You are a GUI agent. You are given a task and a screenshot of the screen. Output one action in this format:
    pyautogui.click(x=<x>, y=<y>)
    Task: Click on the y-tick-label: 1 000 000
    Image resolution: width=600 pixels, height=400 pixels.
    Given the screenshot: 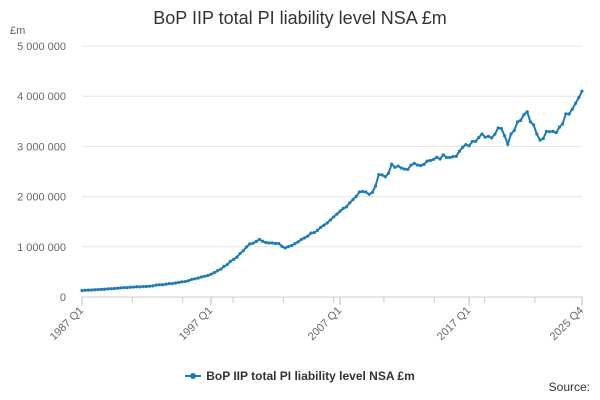 What is the action you would take?
    pyautogui.click(x=41, y=248)
    